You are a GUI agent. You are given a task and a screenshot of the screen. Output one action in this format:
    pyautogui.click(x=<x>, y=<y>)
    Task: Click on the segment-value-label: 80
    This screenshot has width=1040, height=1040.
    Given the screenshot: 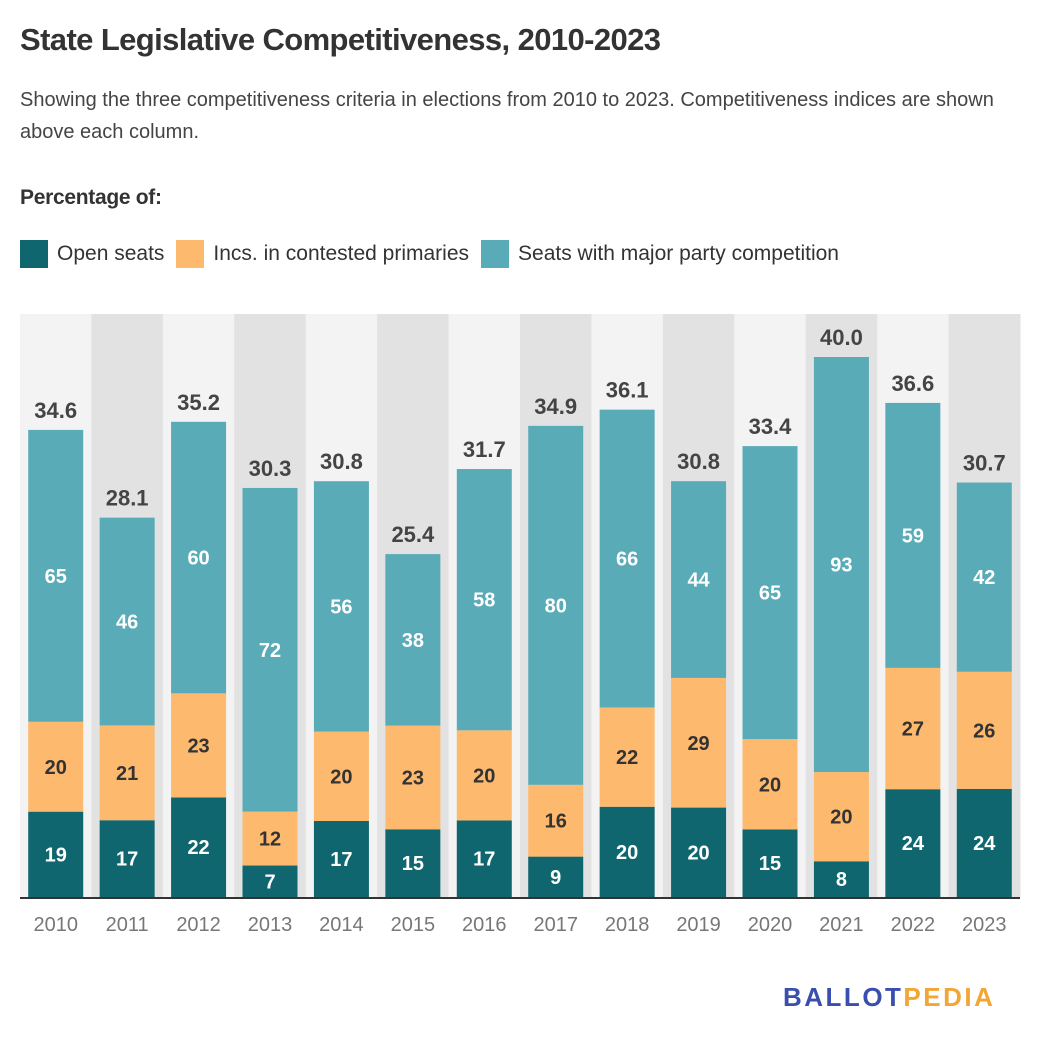 What is the action you would take?
    pyautogui.click(x=556, y=606)
    